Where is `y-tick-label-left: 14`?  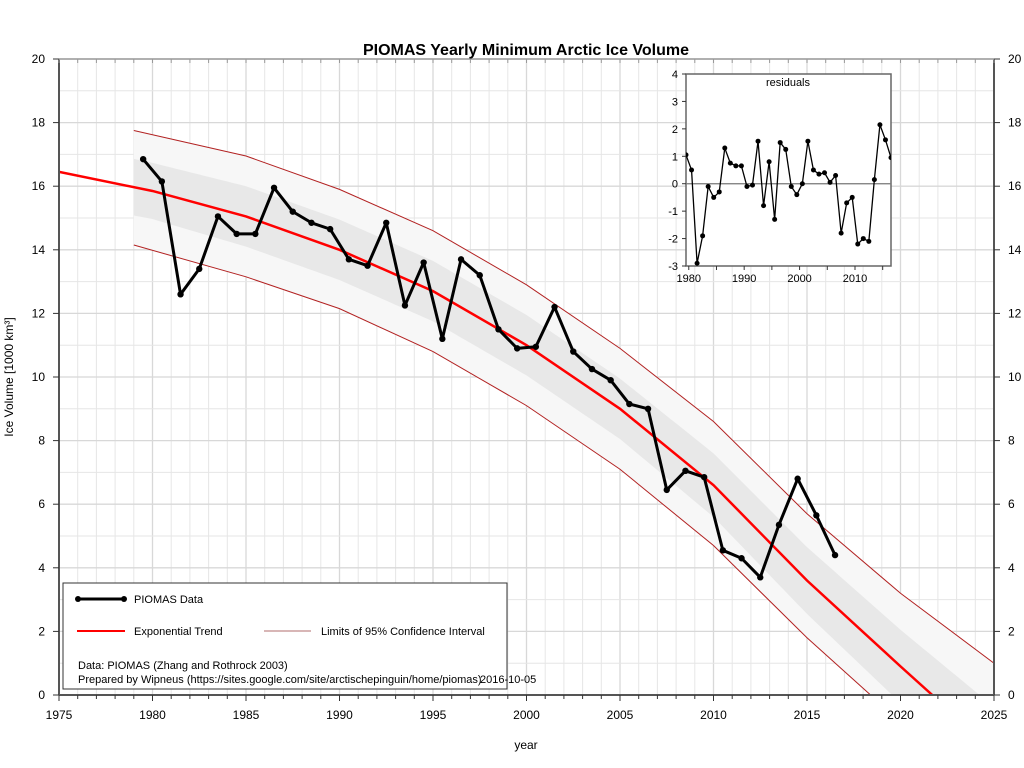 y-tick-label-left: 14 is located at coordinates (39, 250).